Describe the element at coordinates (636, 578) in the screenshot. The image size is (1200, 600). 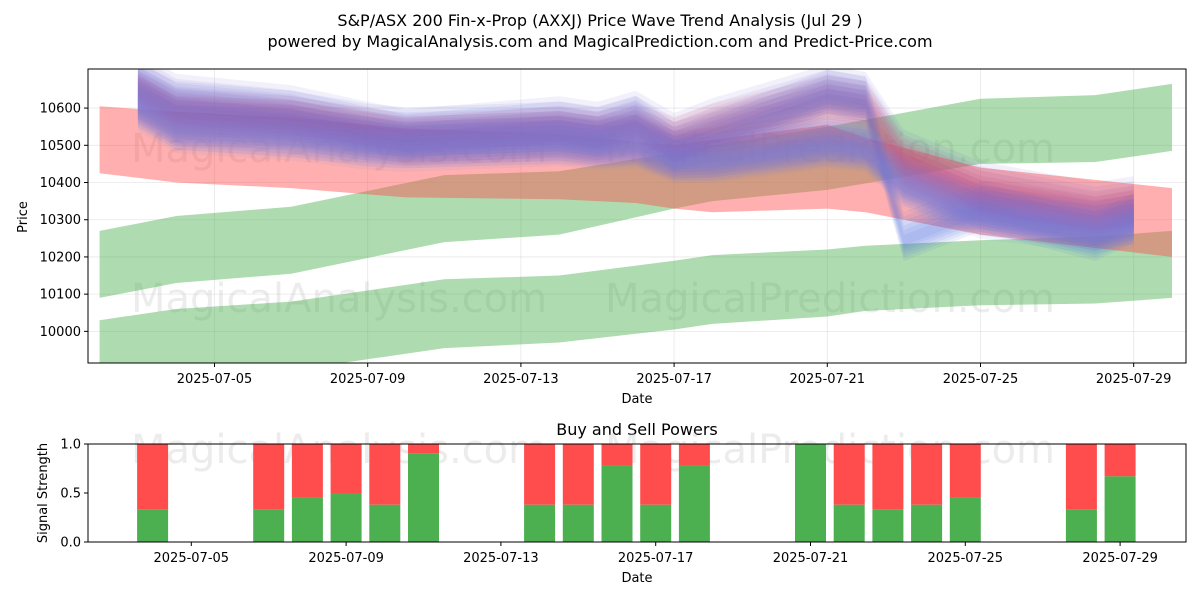
I see `buy-sell-x-axis-label: Date` at that location.